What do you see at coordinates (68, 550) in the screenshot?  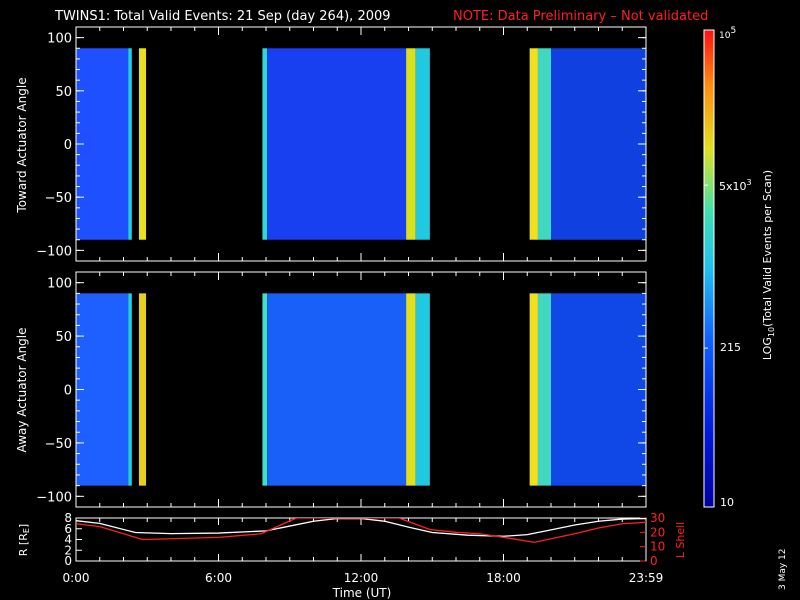 I see `left-y-tick-label: 2` at bounding box center [68, 550].